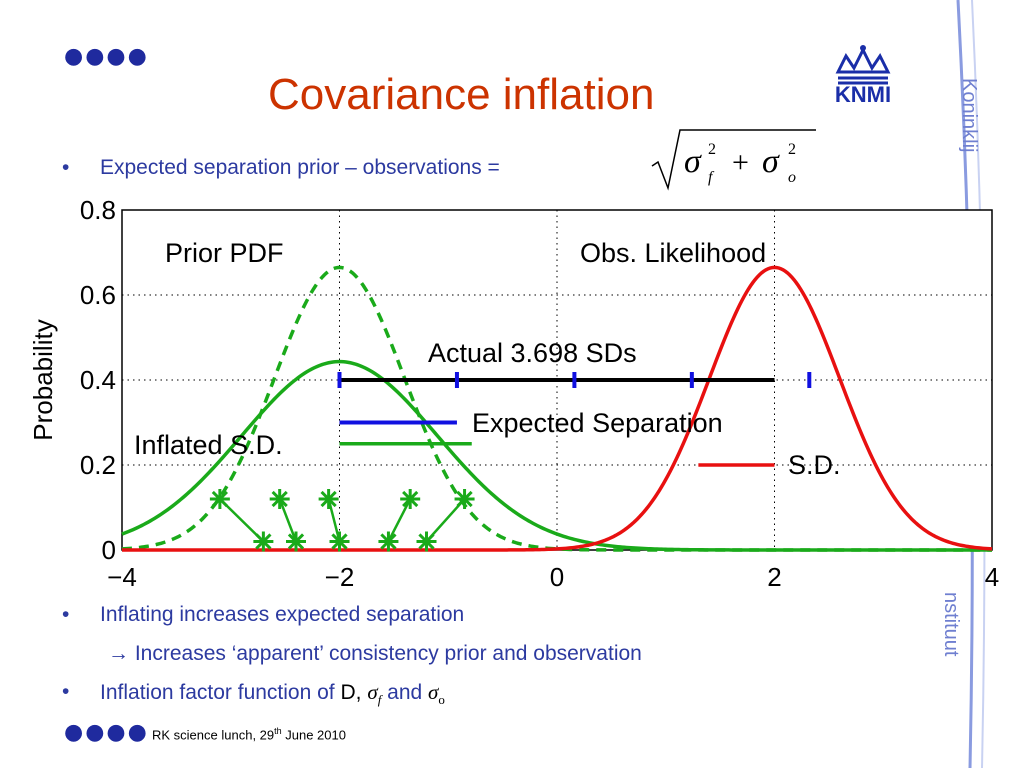 The image size is (1024, 768). What do you see at coordinates (122, 577) in the screenshot?
I see `x-tick-label: −4` at bounding box center [122, 577].